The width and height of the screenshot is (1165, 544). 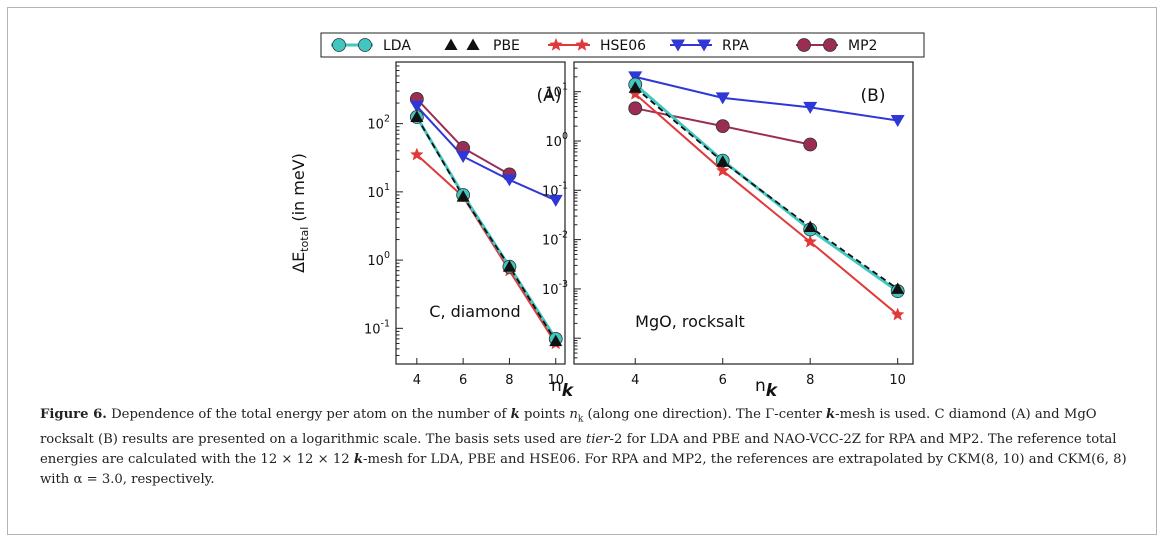 I want to click on legend: LDA PBE HSE06 RPA MP2, so click(x=622, y=45).